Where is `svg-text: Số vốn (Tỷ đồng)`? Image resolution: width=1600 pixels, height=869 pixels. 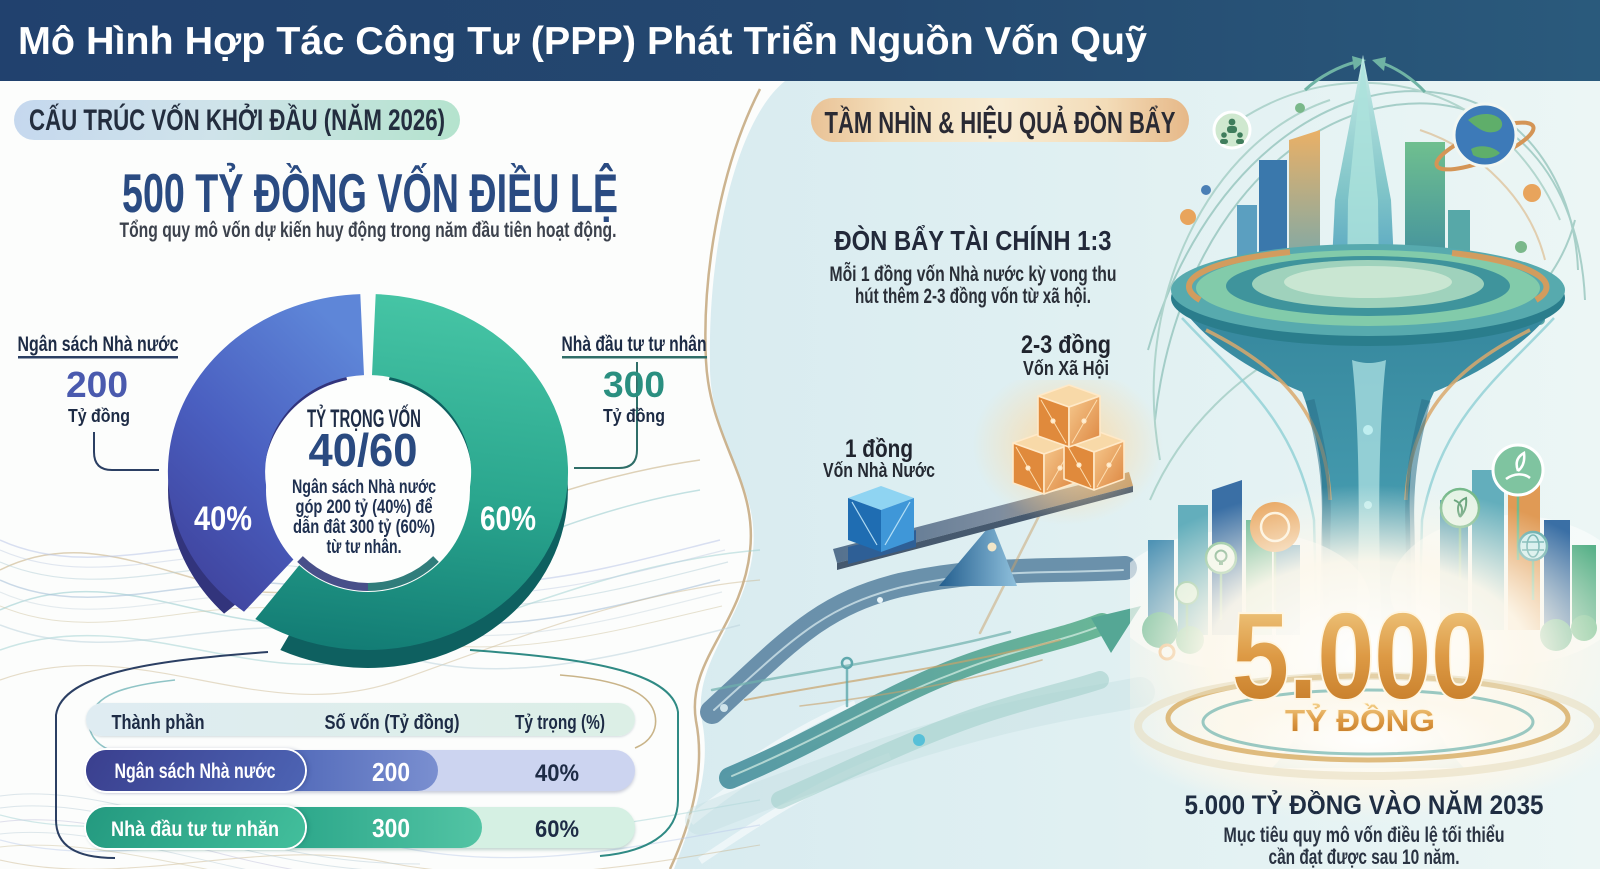 svg-text: Số vốn (Tỷ đồng) is located at coordinates (392, 723).